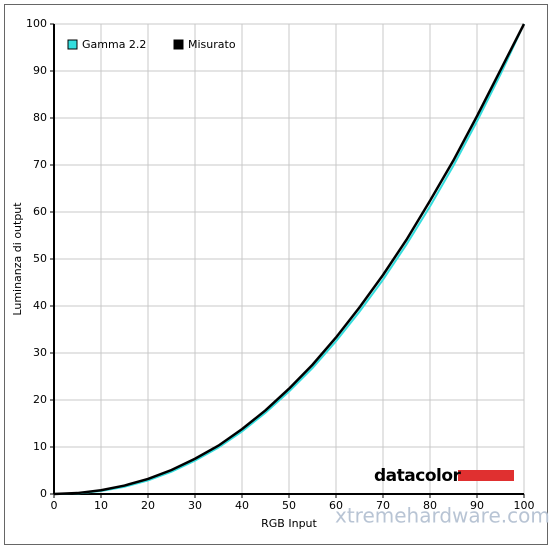 The image size is (552, 553). What do you see at coordinates (40, 305) in the screenshot?
I see `y-tick-label: 40` at bounding box center [40, 305].